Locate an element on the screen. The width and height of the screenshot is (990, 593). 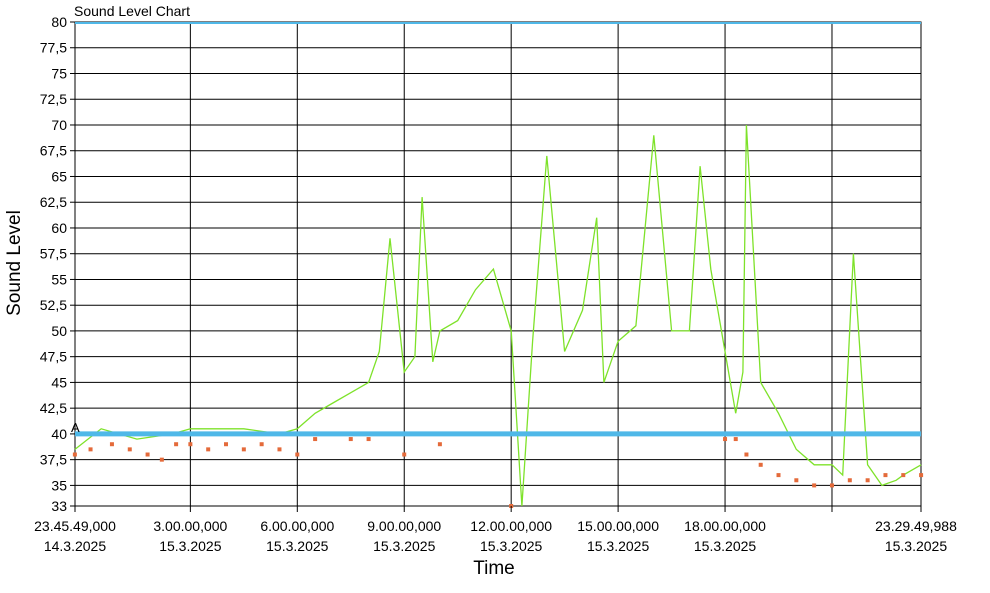
y-tick-label: 47,5 is located at coordinates (53, 357).